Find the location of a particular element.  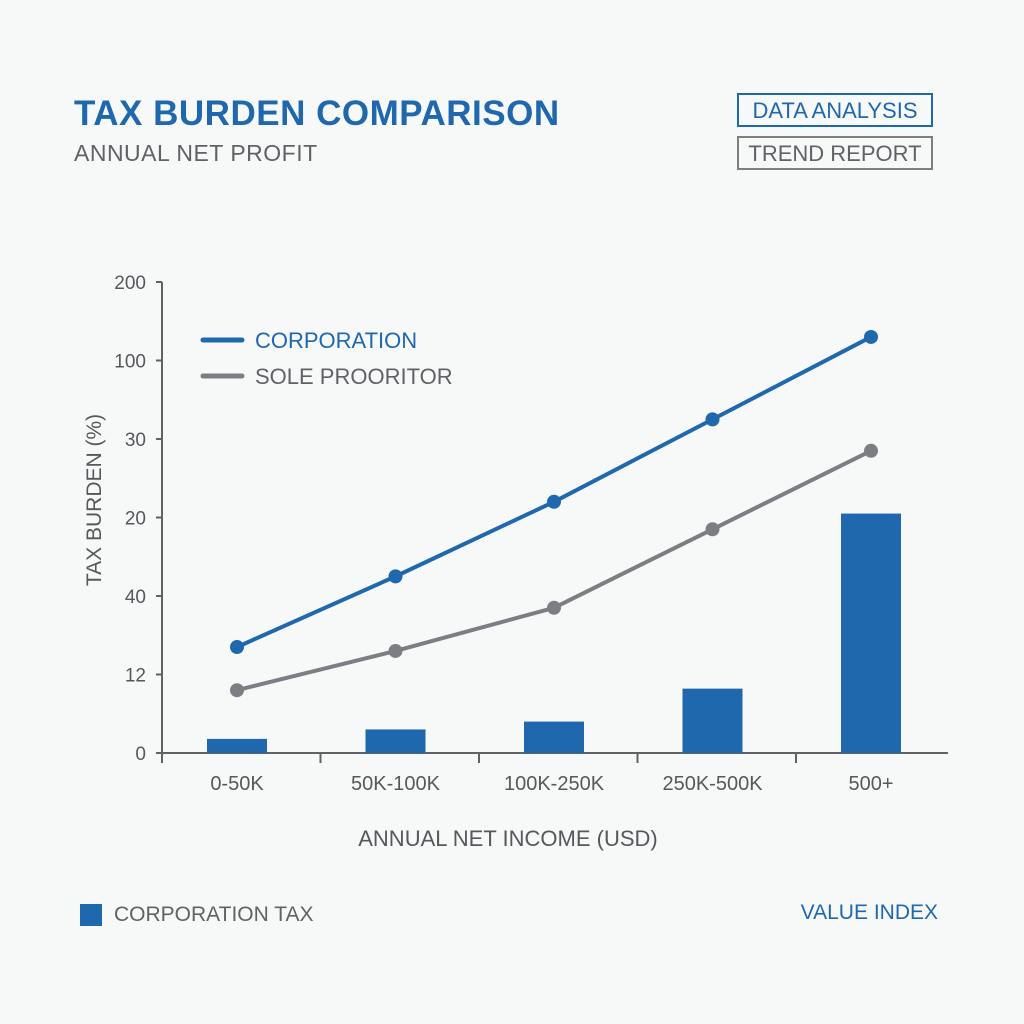

y-tick-label-4: 30 is located at coordinates (135, 440).